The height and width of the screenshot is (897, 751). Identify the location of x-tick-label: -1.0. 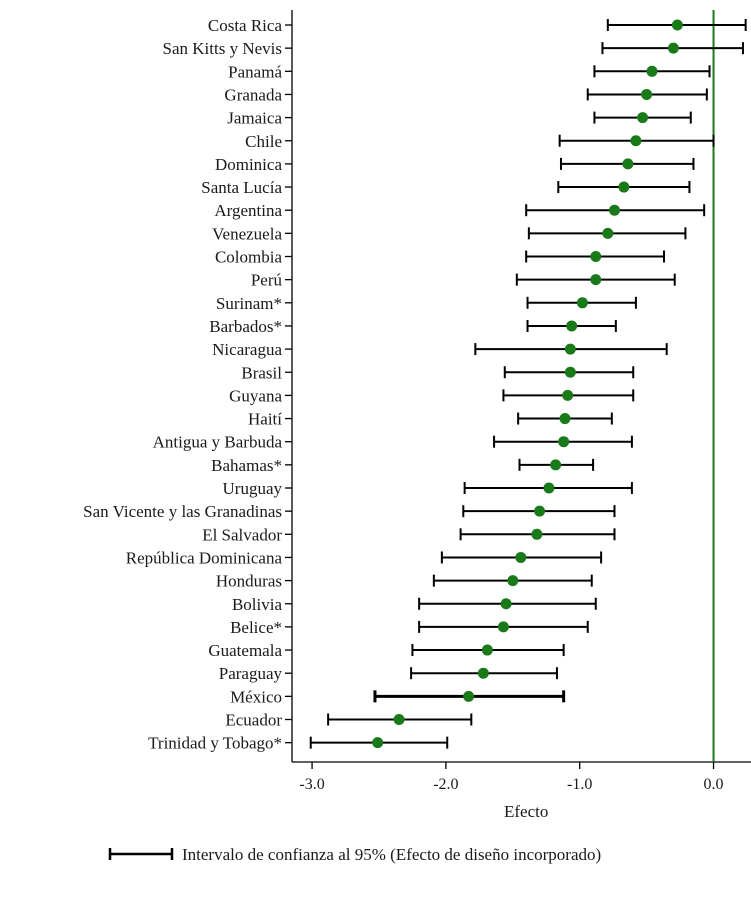
(579, 784).